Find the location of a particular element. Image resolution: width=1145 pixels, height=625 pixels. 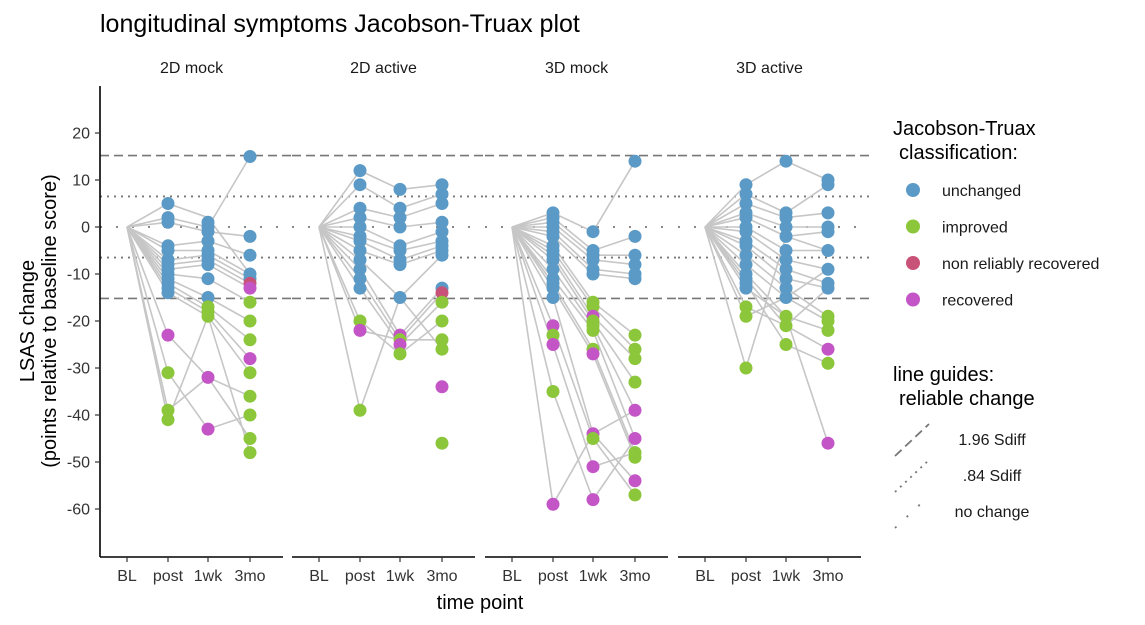

panel-2d-mock: 2D mock BL post 1wk 3mo is located at coordinates (196, 322).